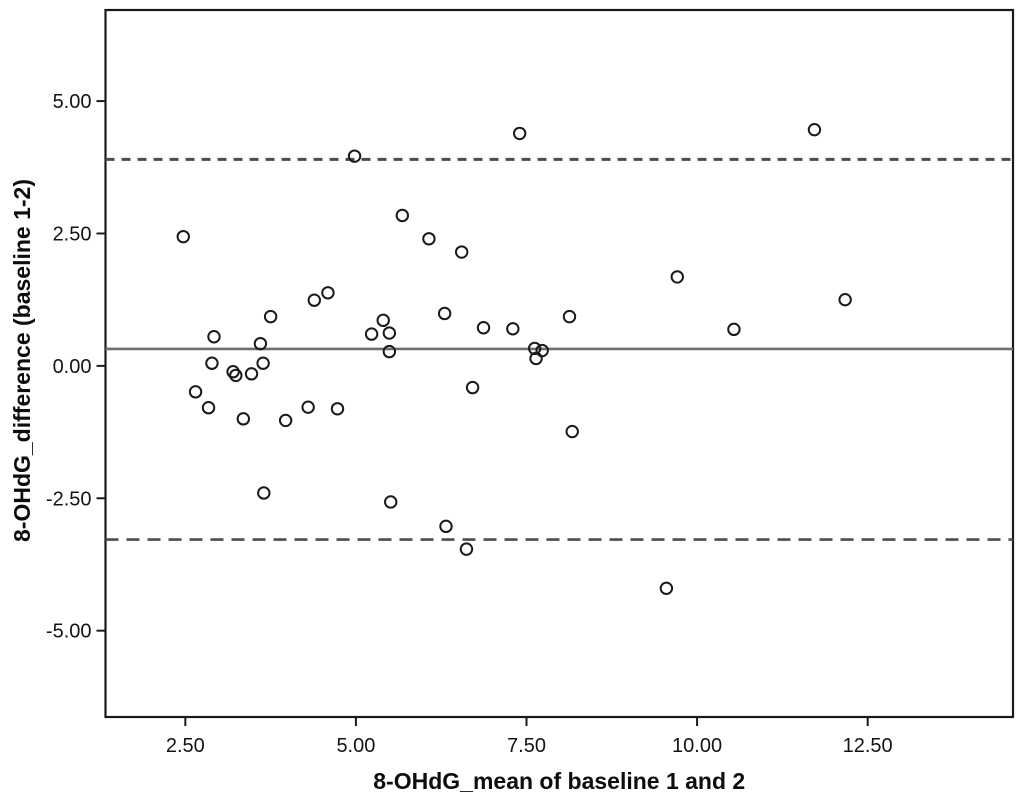  What do you see at coordinates (526, 746) in the screenshot?
I see `x-tick-label: 7.50` at bounding box center [526, 746].